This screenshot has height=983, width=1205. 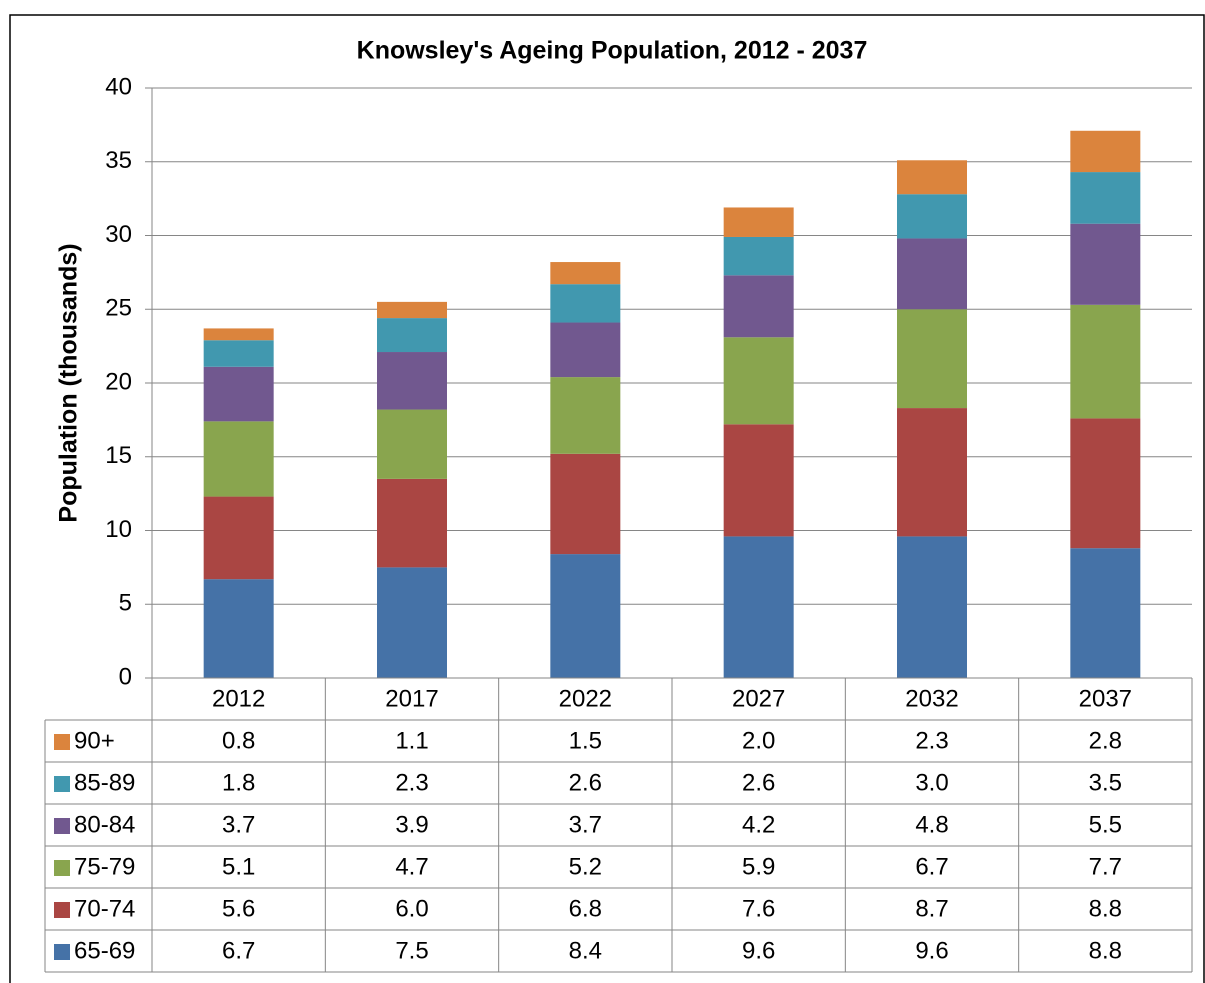 What do you see at coordinates (1105, 824) in the screenshot?
I see `table-value: 5.5` at bounding box center [1105, 824].